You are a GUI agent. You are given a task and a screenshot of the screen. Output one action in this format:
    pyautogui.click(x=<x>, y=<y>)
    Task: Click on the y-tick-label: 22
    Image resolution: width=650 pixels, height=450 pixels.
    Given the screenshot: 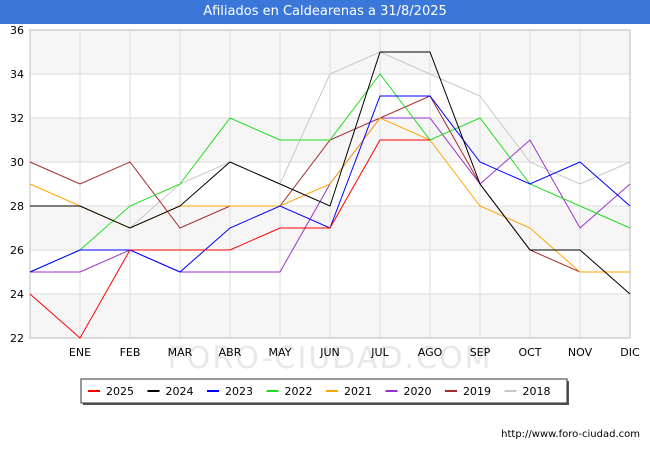 What is the action you would take?
    pyautogui.click(x=17, y=338)
    